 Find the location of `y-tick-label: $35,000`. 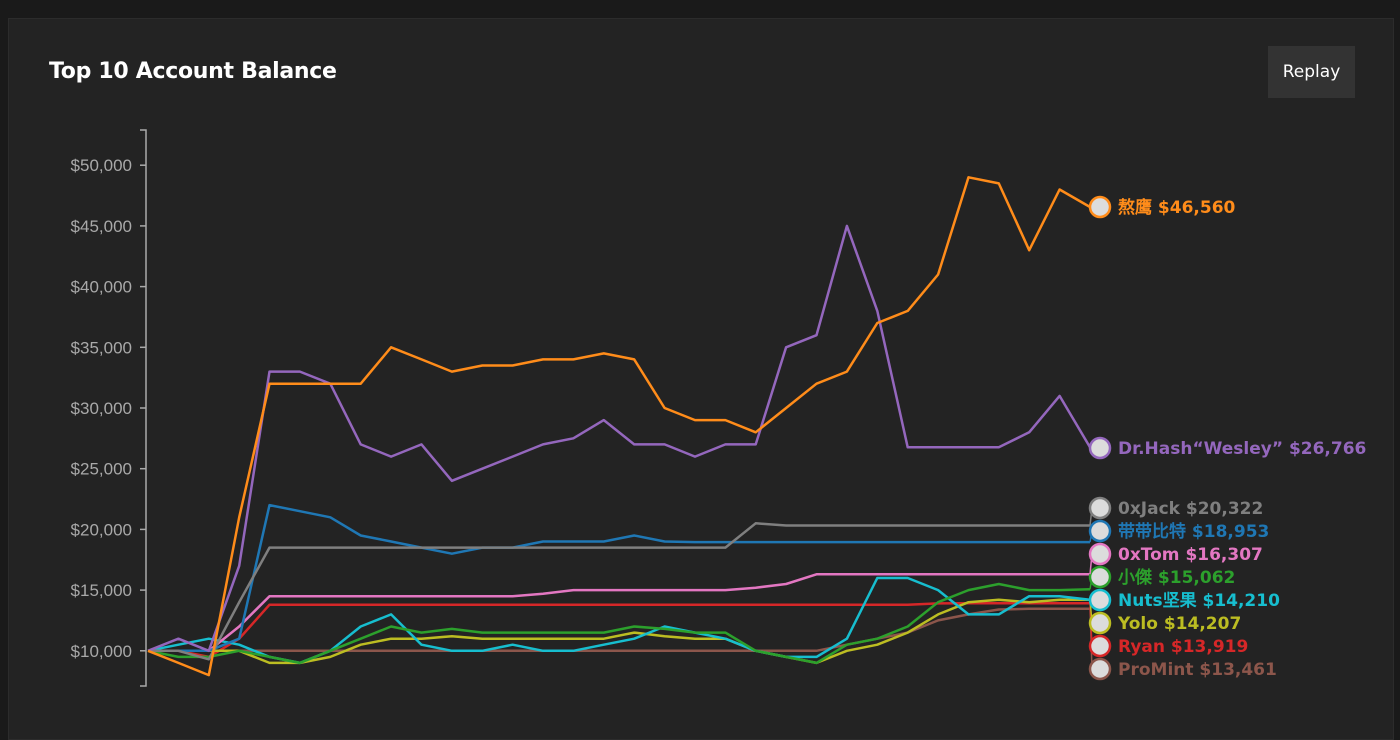

y-tick-label: $35,000 is located at coordinates (101, 347).